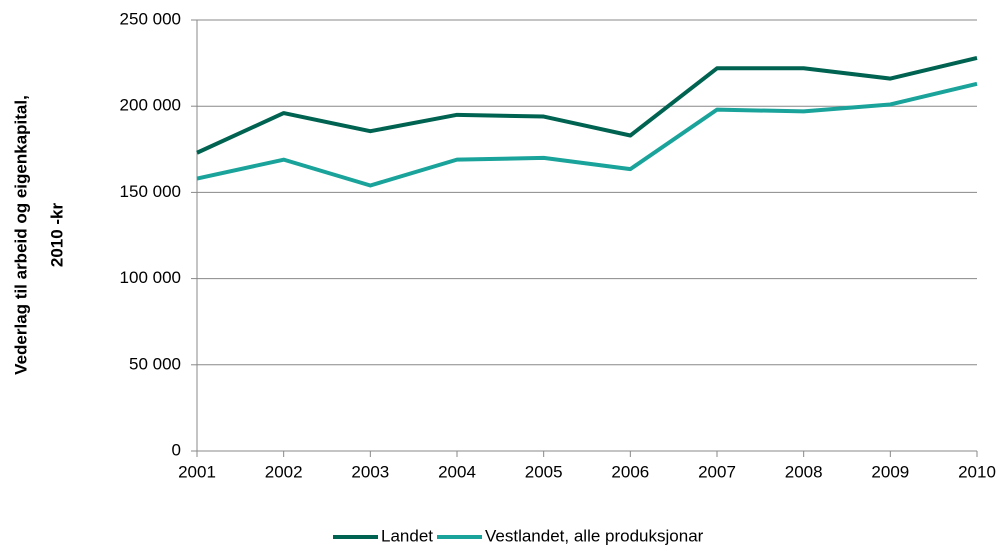  I want to click on y-tick-label: 0, so click(176, 449).